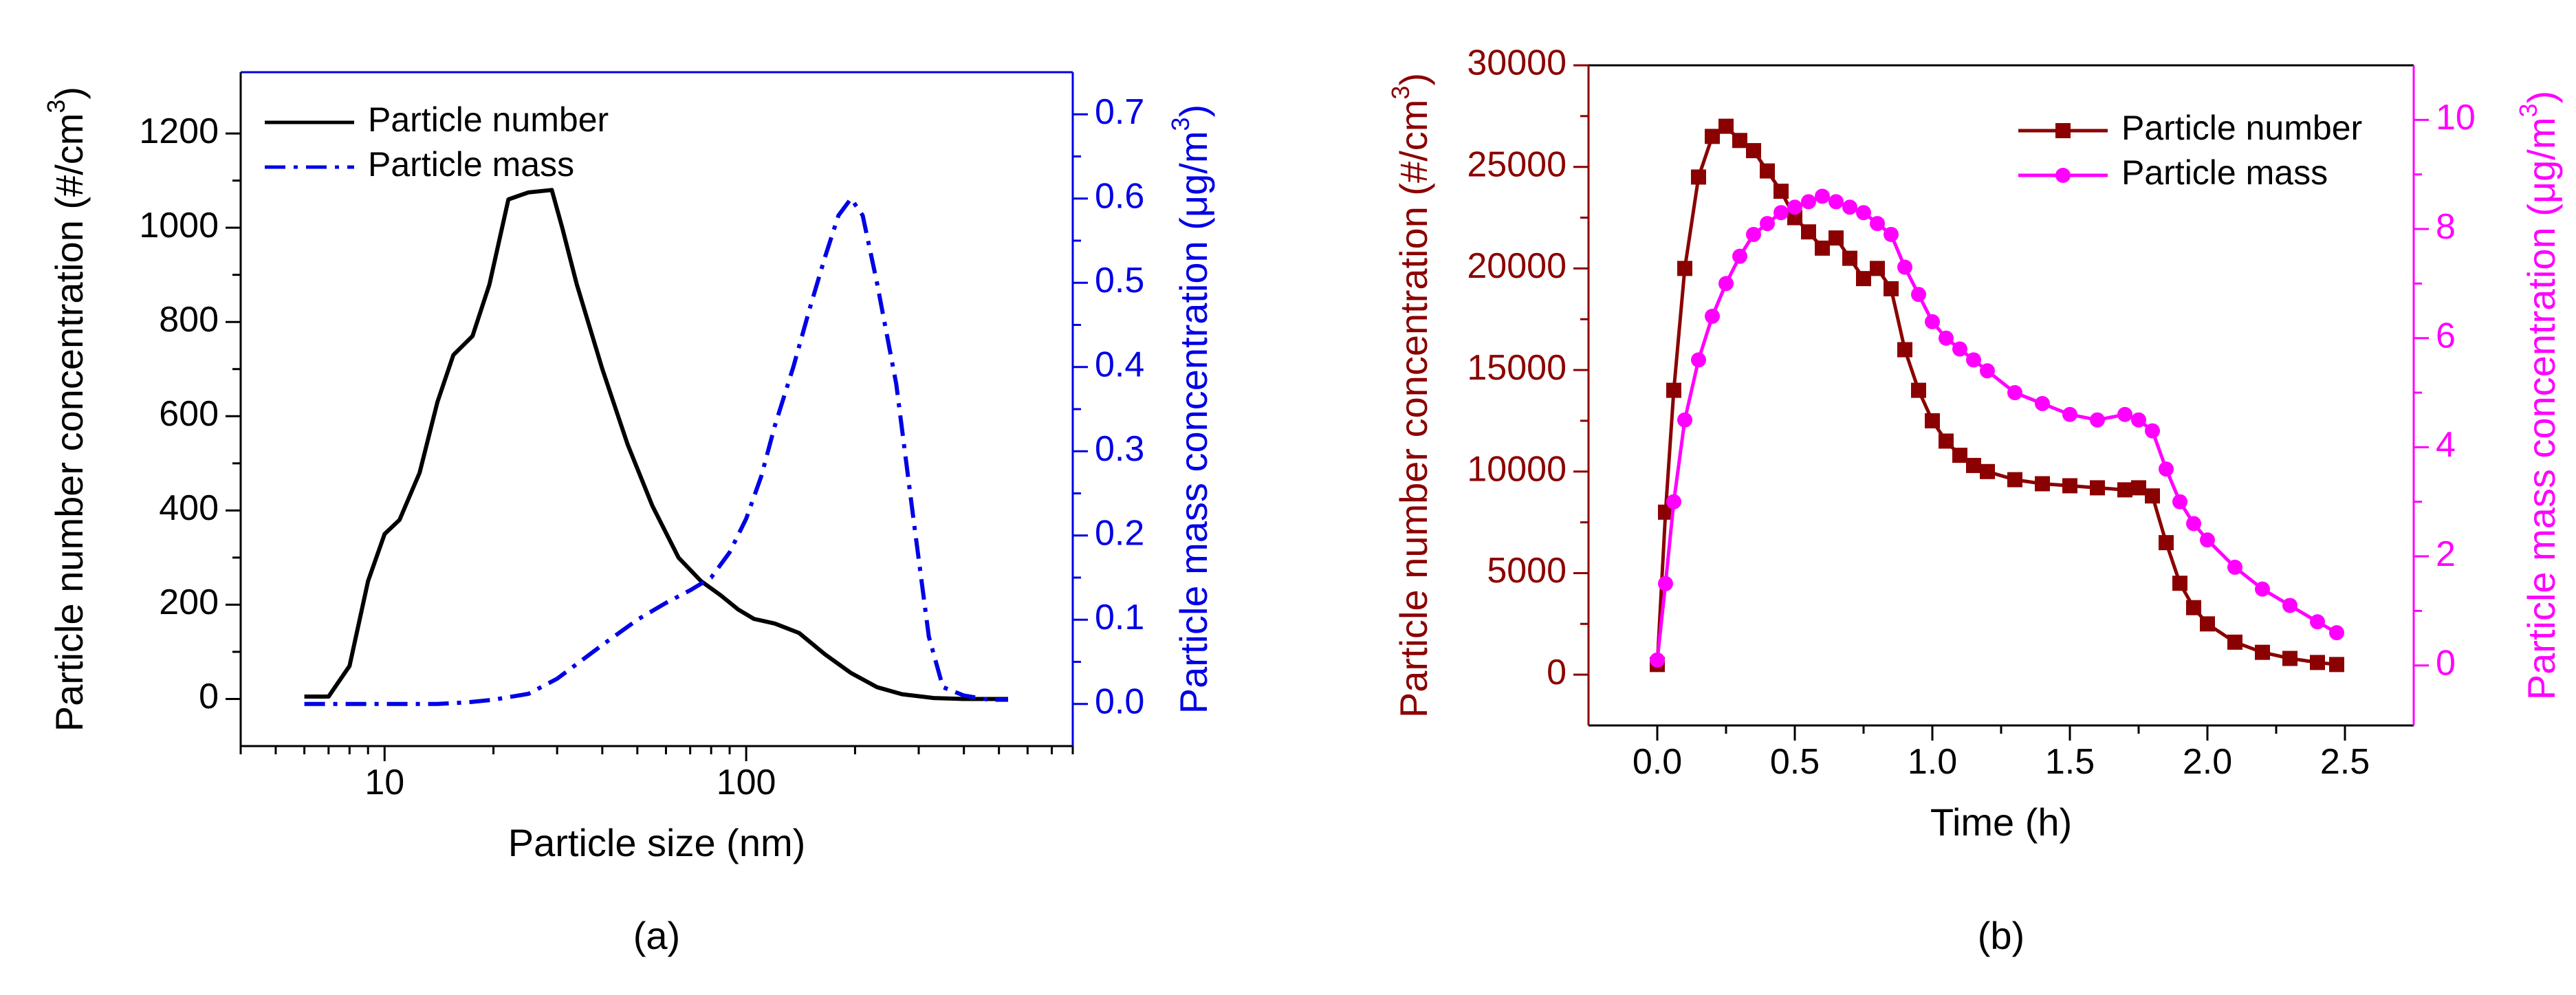 This screenshot has height=995, width=2576. Describe the element at coordinates (1119, 364) in the screenshot. I see `y-right-tick-label: 0.4` at that location.